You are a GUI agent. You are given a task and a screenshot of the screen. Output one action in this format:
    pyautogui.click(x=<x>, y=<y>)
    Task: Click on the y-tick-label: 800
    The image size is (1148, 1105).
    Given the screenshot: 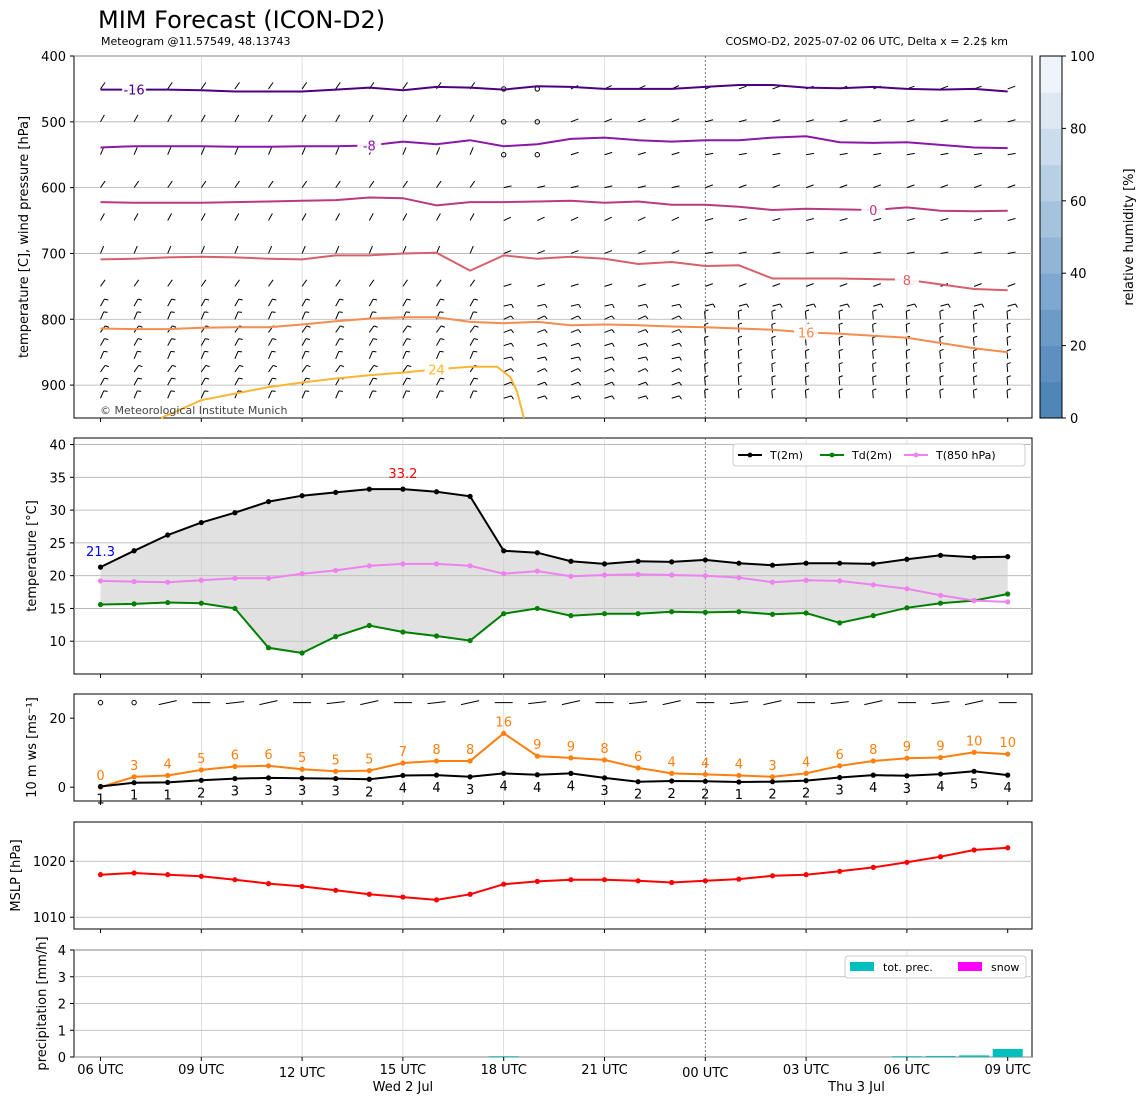 What is the action you would take?
    pyautogui.click(x=53, y=320)
    